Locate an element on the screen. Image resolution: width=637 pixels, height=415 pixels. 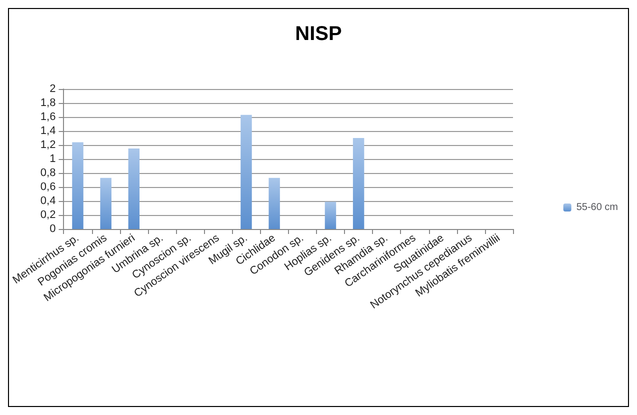
y-tick-label: 1,8 is located at coordinates (48, 103).